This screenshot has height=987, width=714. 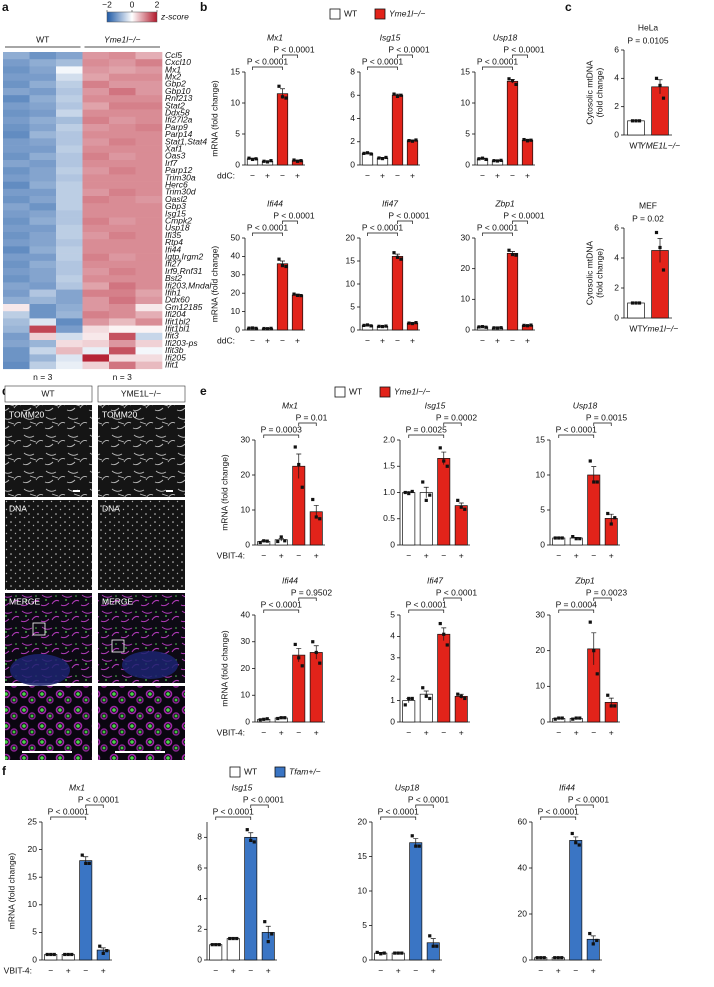 What do you see at coordinates (523, 867) in the screenshot?
I see `y-tick-label: 40` at bounding box center [523, 867].